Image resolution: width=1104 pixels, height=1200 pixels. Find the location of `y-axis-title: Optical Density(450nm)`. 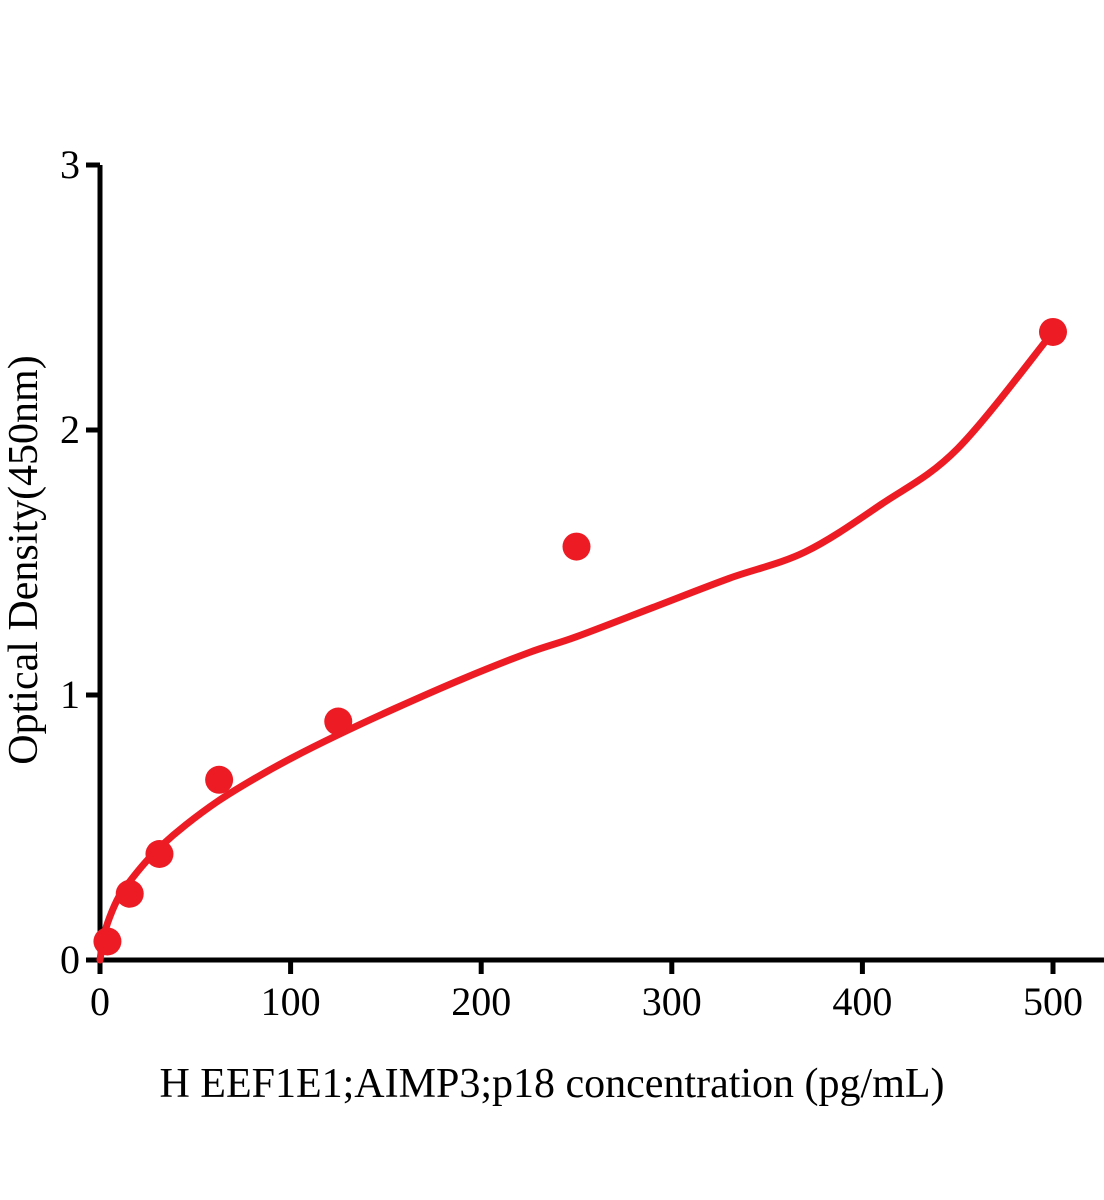

y-axis-title: Optical Density(450nm) is located at coordinates (24, 560).